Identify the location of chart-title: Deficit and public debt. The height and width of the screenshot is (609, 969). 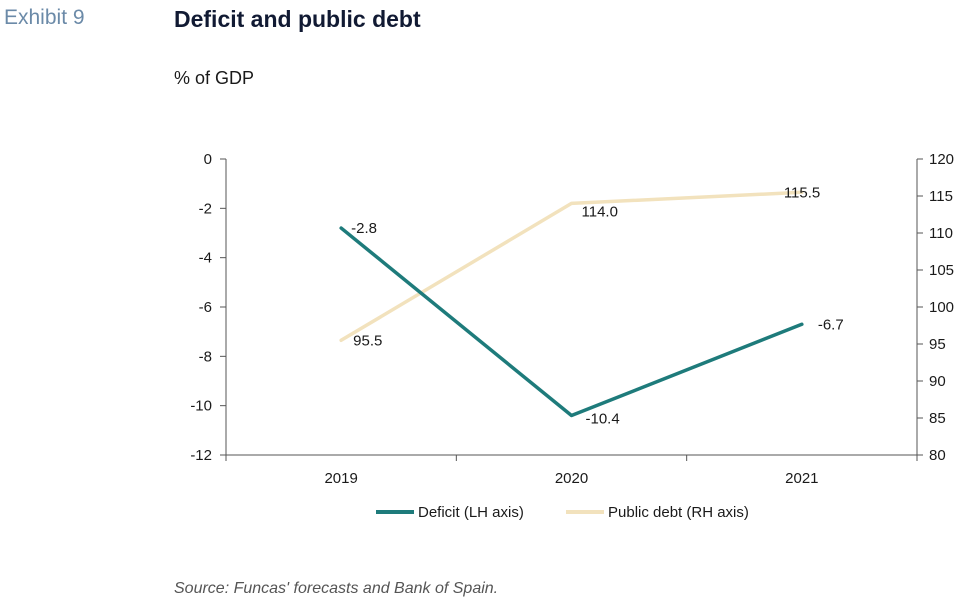
(297, 19).